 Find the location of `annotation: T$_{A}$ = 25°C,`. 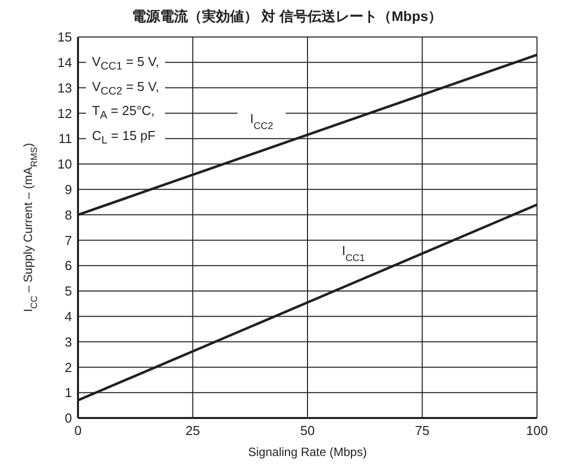

annotation: T$_{A}$ = 25°C, is located at coordinates (124, 113).